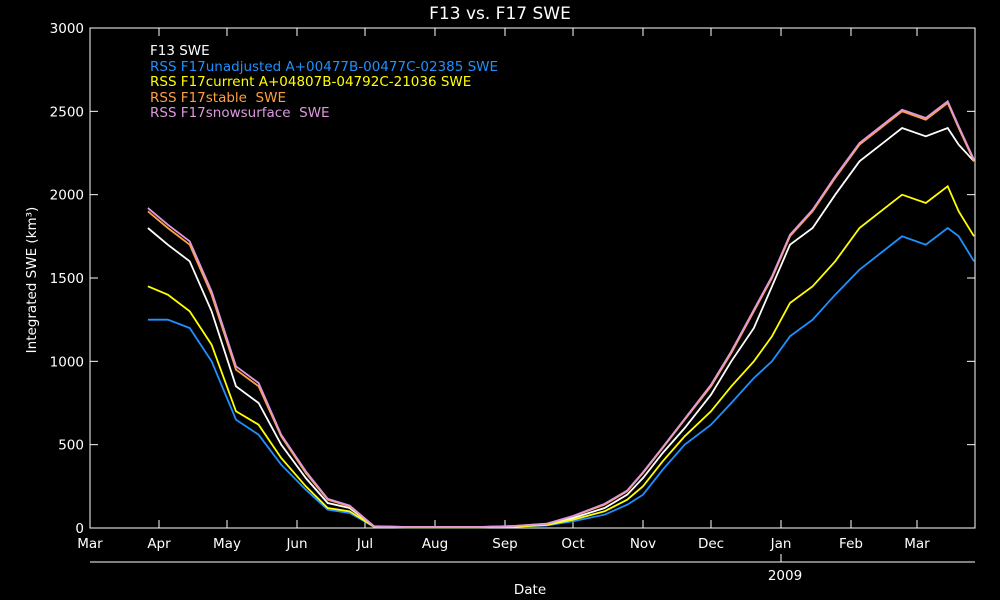 The height and width of the screenshot is (600, 1000). Describe the element at coordinates (227, 544) in the screenshot. I see `x-tick-label: May` at that location.